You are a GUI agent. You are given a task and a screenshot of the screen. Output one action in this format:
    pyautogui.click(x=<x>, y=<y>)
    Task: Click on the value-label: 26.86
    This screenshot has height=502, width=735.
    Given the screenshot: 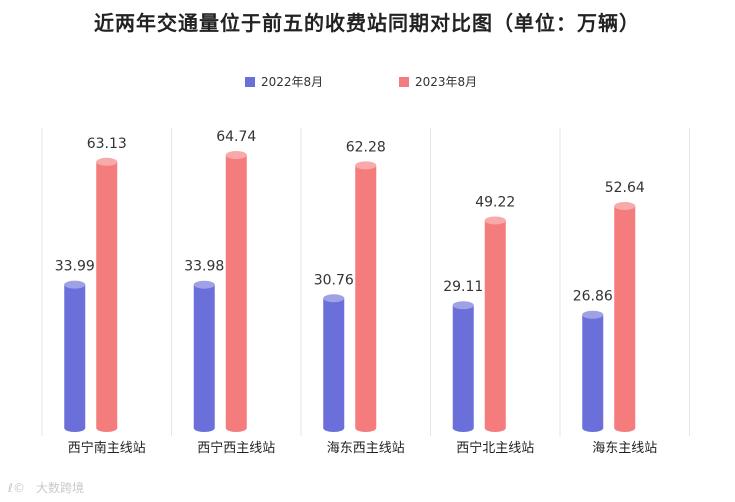 What is the action you would take?
    pyautogui.click(x=593, y=297)
    